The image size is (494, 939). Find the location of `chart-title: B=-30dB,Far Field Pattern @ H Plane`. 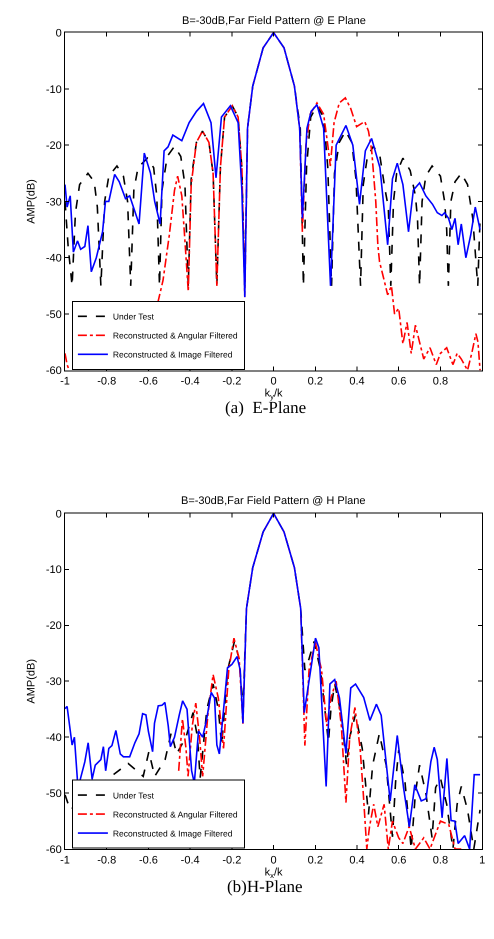

chart-title: B=-30dB,Far Field Pattern @ H Plane is located at coordinates (273, 501).